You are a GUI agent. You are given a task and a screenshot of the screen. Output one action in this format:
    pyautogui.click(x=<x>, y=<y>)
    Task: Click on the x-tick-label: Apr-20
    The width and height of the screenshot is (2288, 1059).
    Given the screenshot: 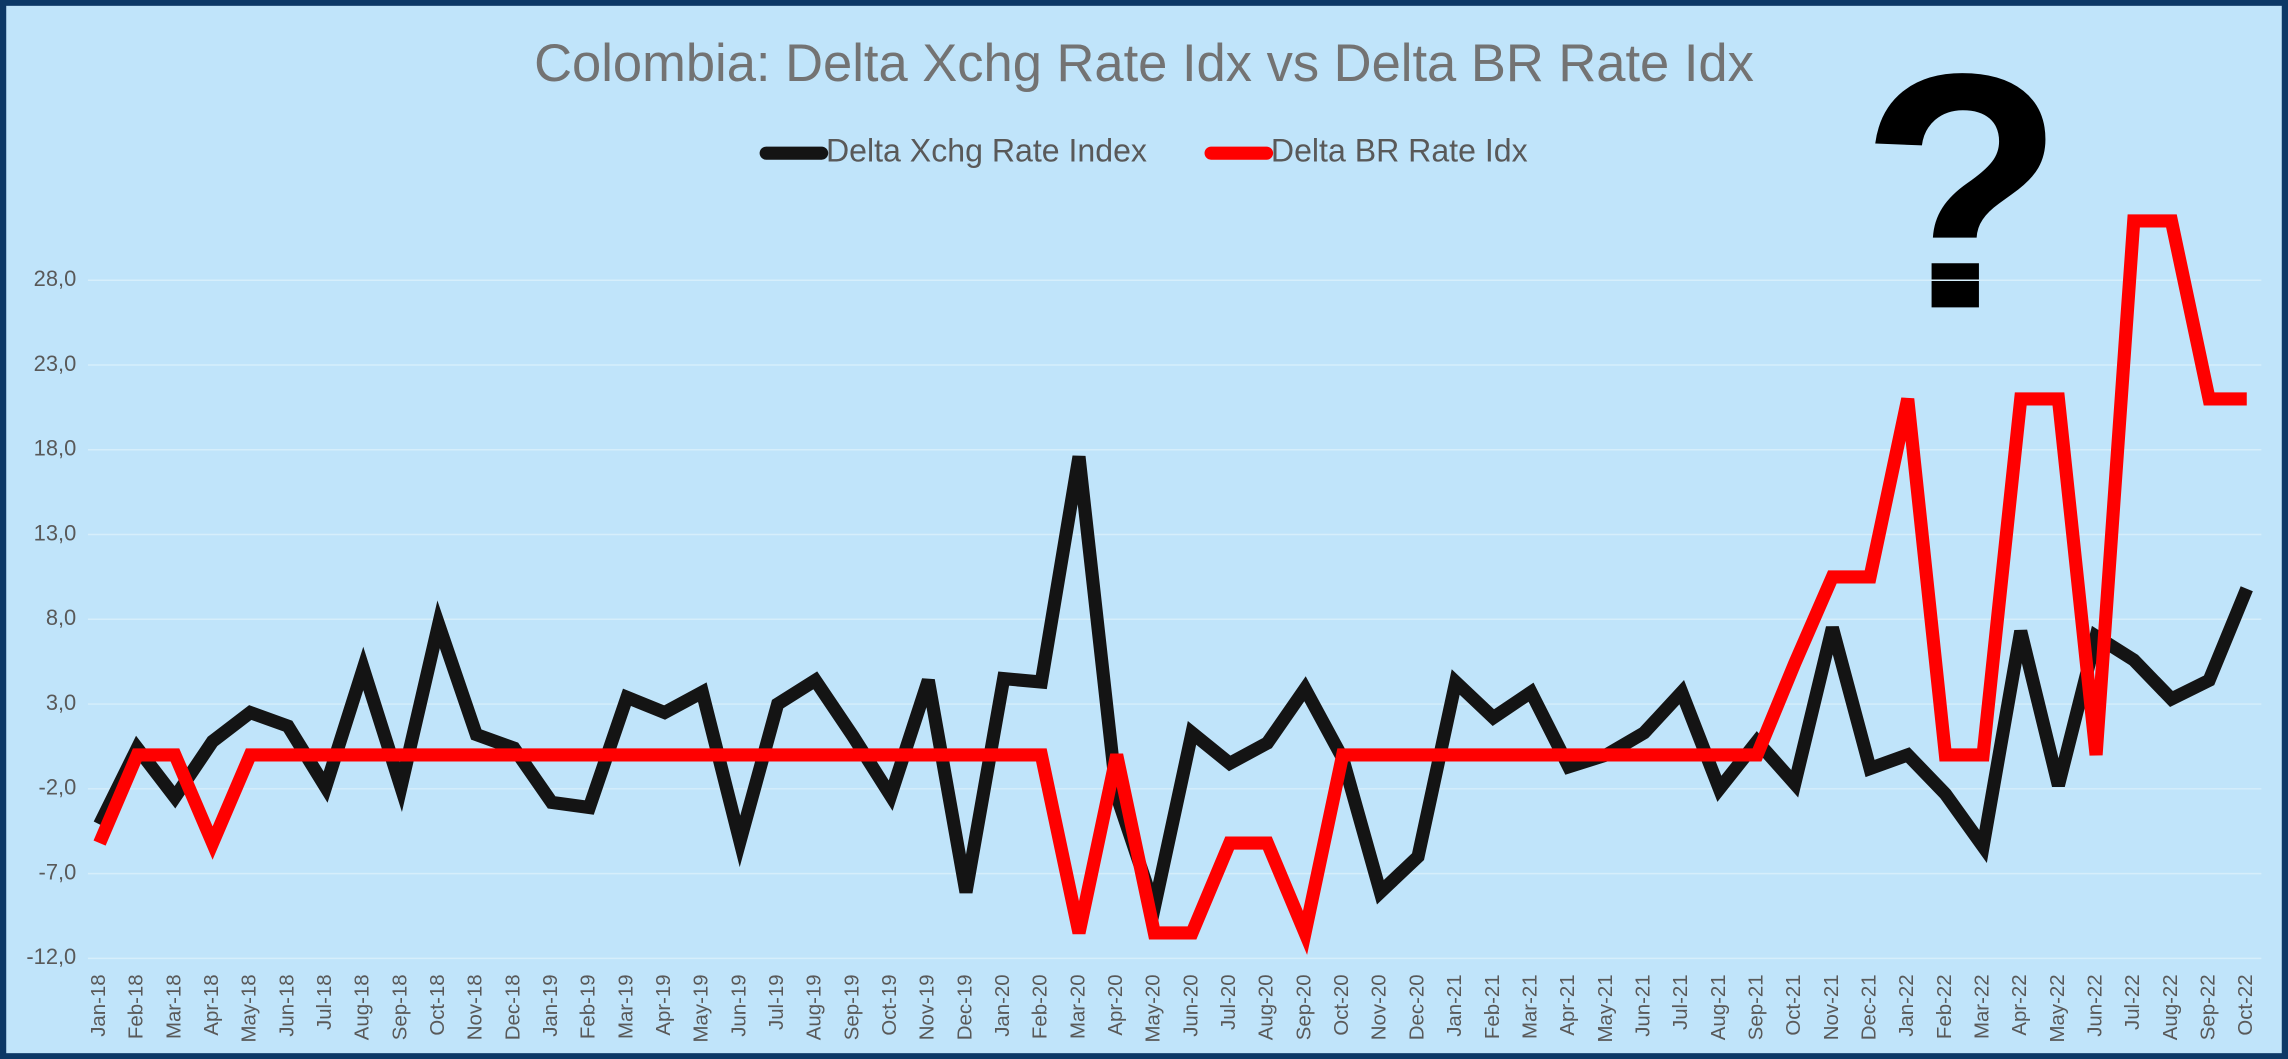 What is the action you would take?
    pyautogui.click(x=1116, y=1004)
    